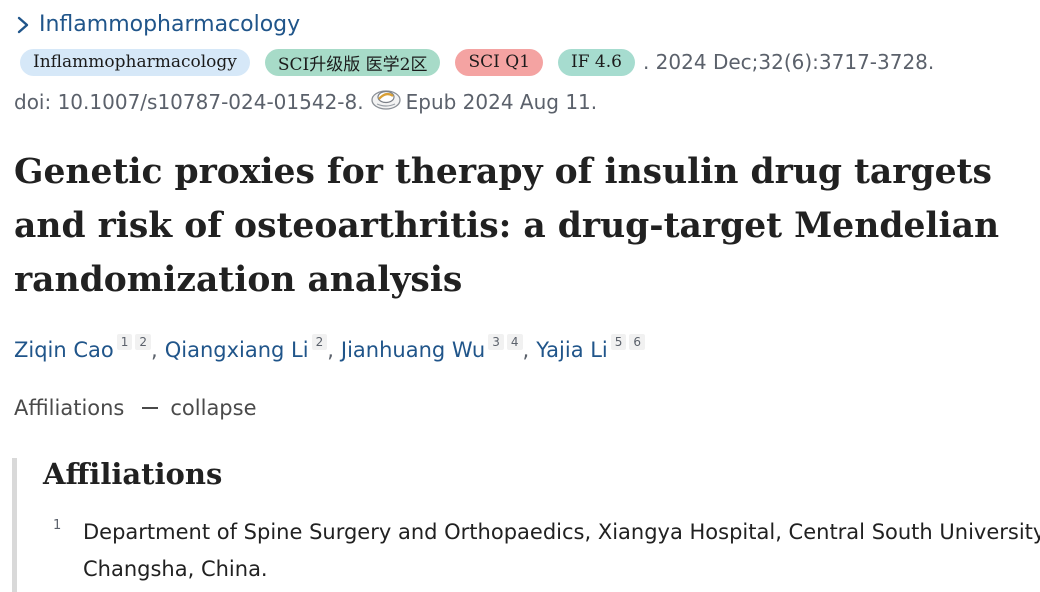 The image size is (1040, 592). I want to click on impact-factor-badge: IF 4.6, so click(596, 62).